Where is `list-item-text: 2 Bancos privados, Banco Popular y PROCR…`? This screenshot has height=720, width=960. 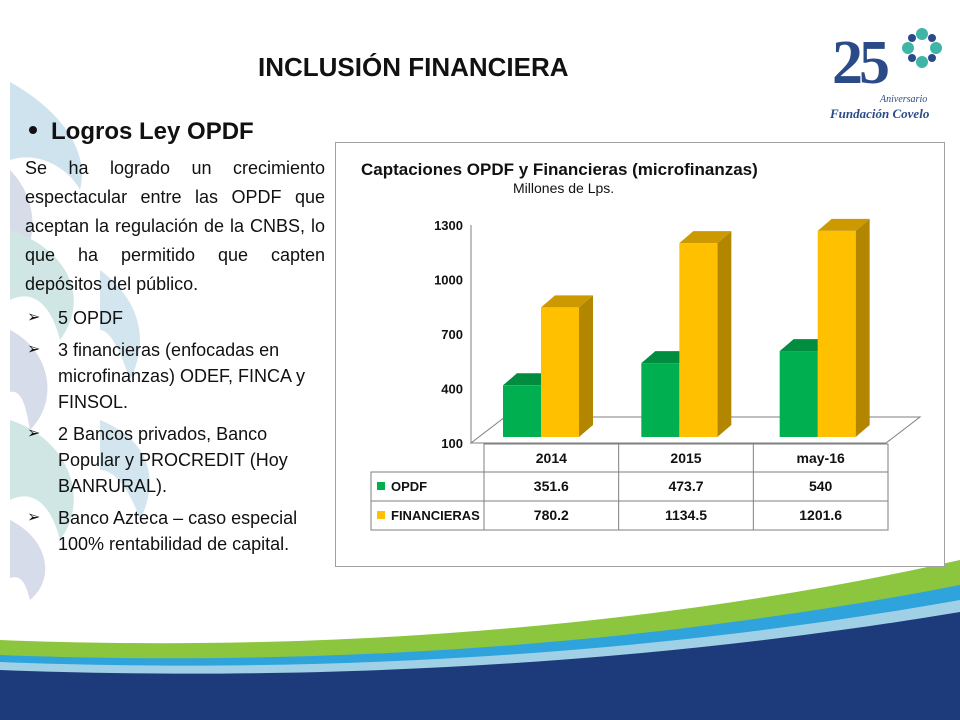
list-item-text: 2 Bancos privados, Banco Popular y PROCR… is located at coordinates (173, 460).